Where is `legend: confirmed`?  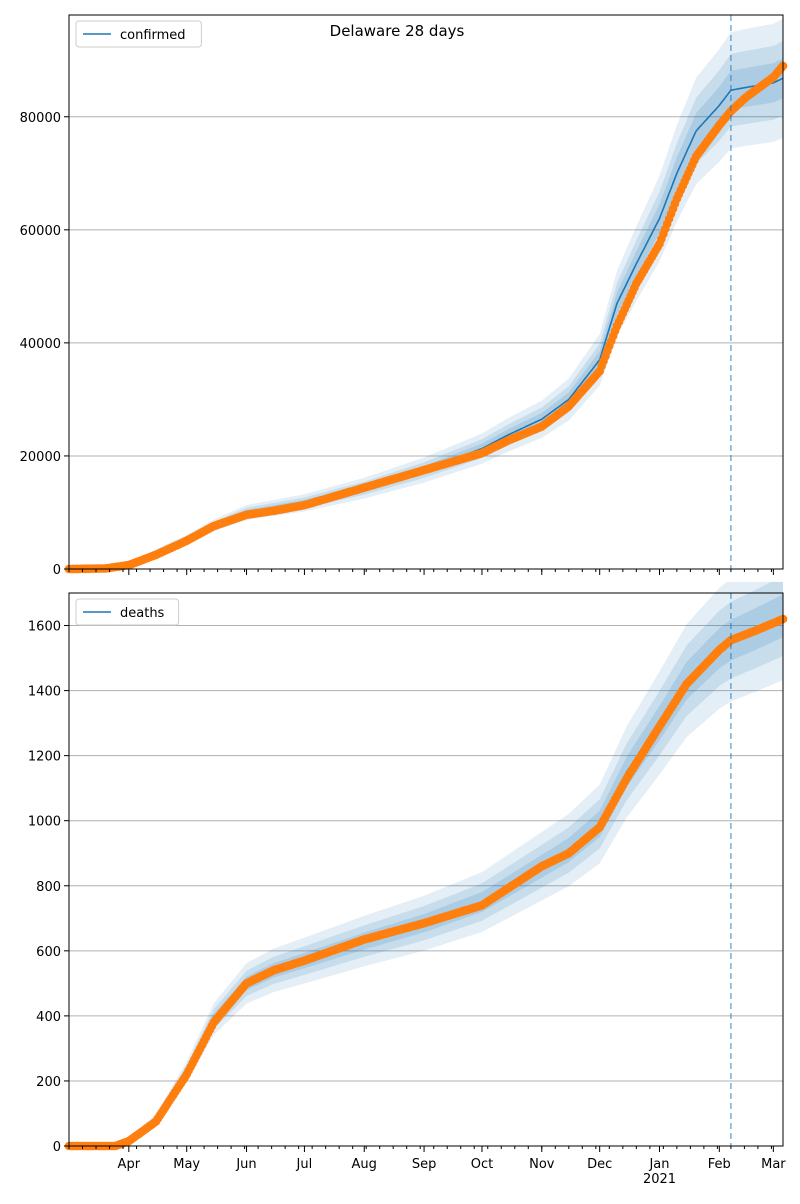
legend: confirmed is located at coordinates (138, 34).